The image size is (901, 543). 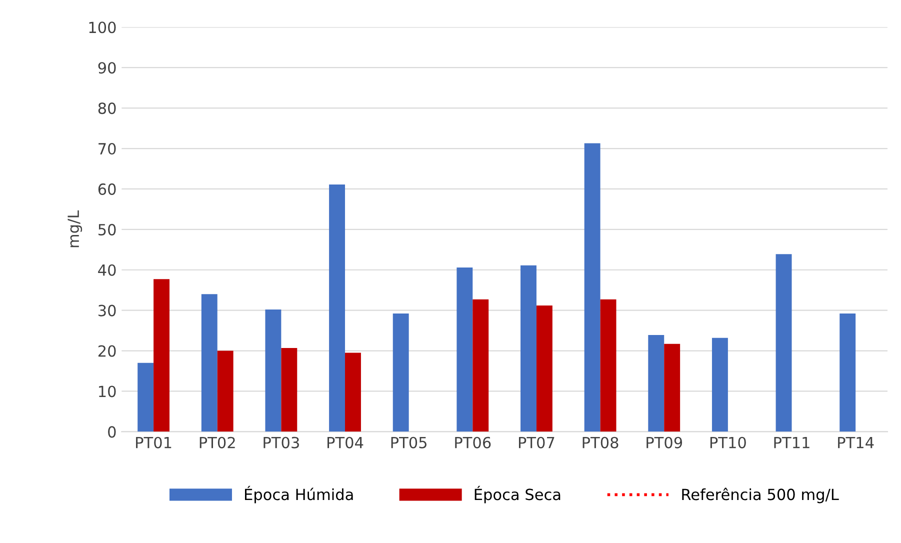 What do you see at coordinates (664, 442) in the screenshot?
I see `x-tick-label: PT09` at bounding box center [664, 442].